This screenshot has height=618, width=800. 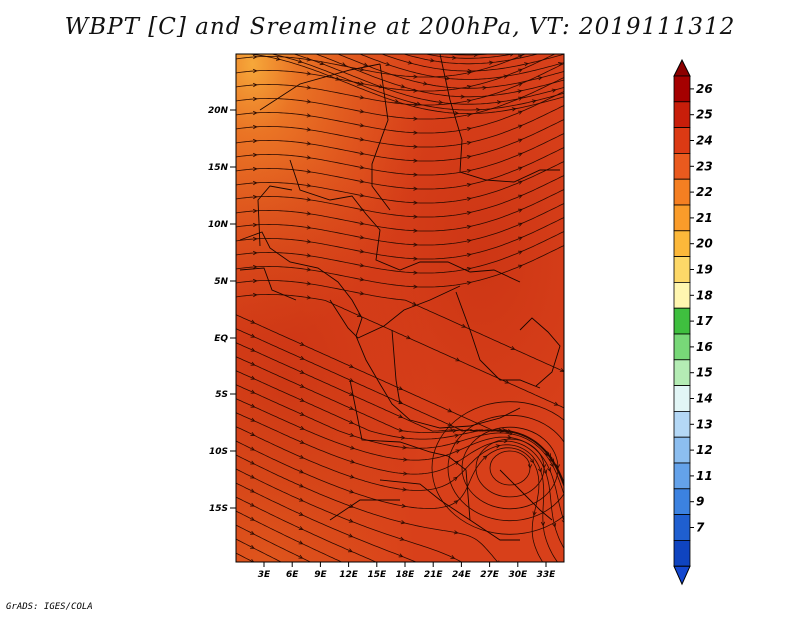 I want to click on lon-label: 33E, so click(x=547, y=575).